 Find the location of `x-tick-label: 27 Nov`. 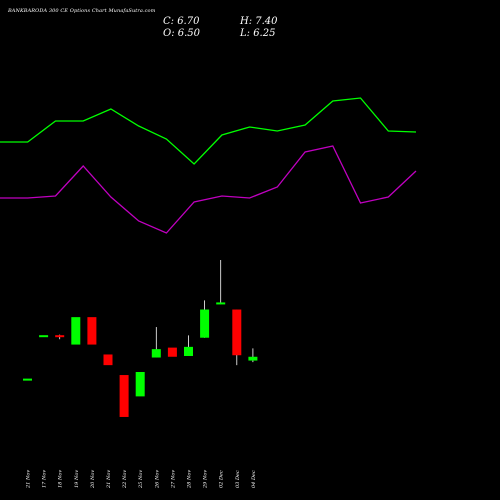

x-tick-label: 27 Nov is located at coordinates (173, 479).